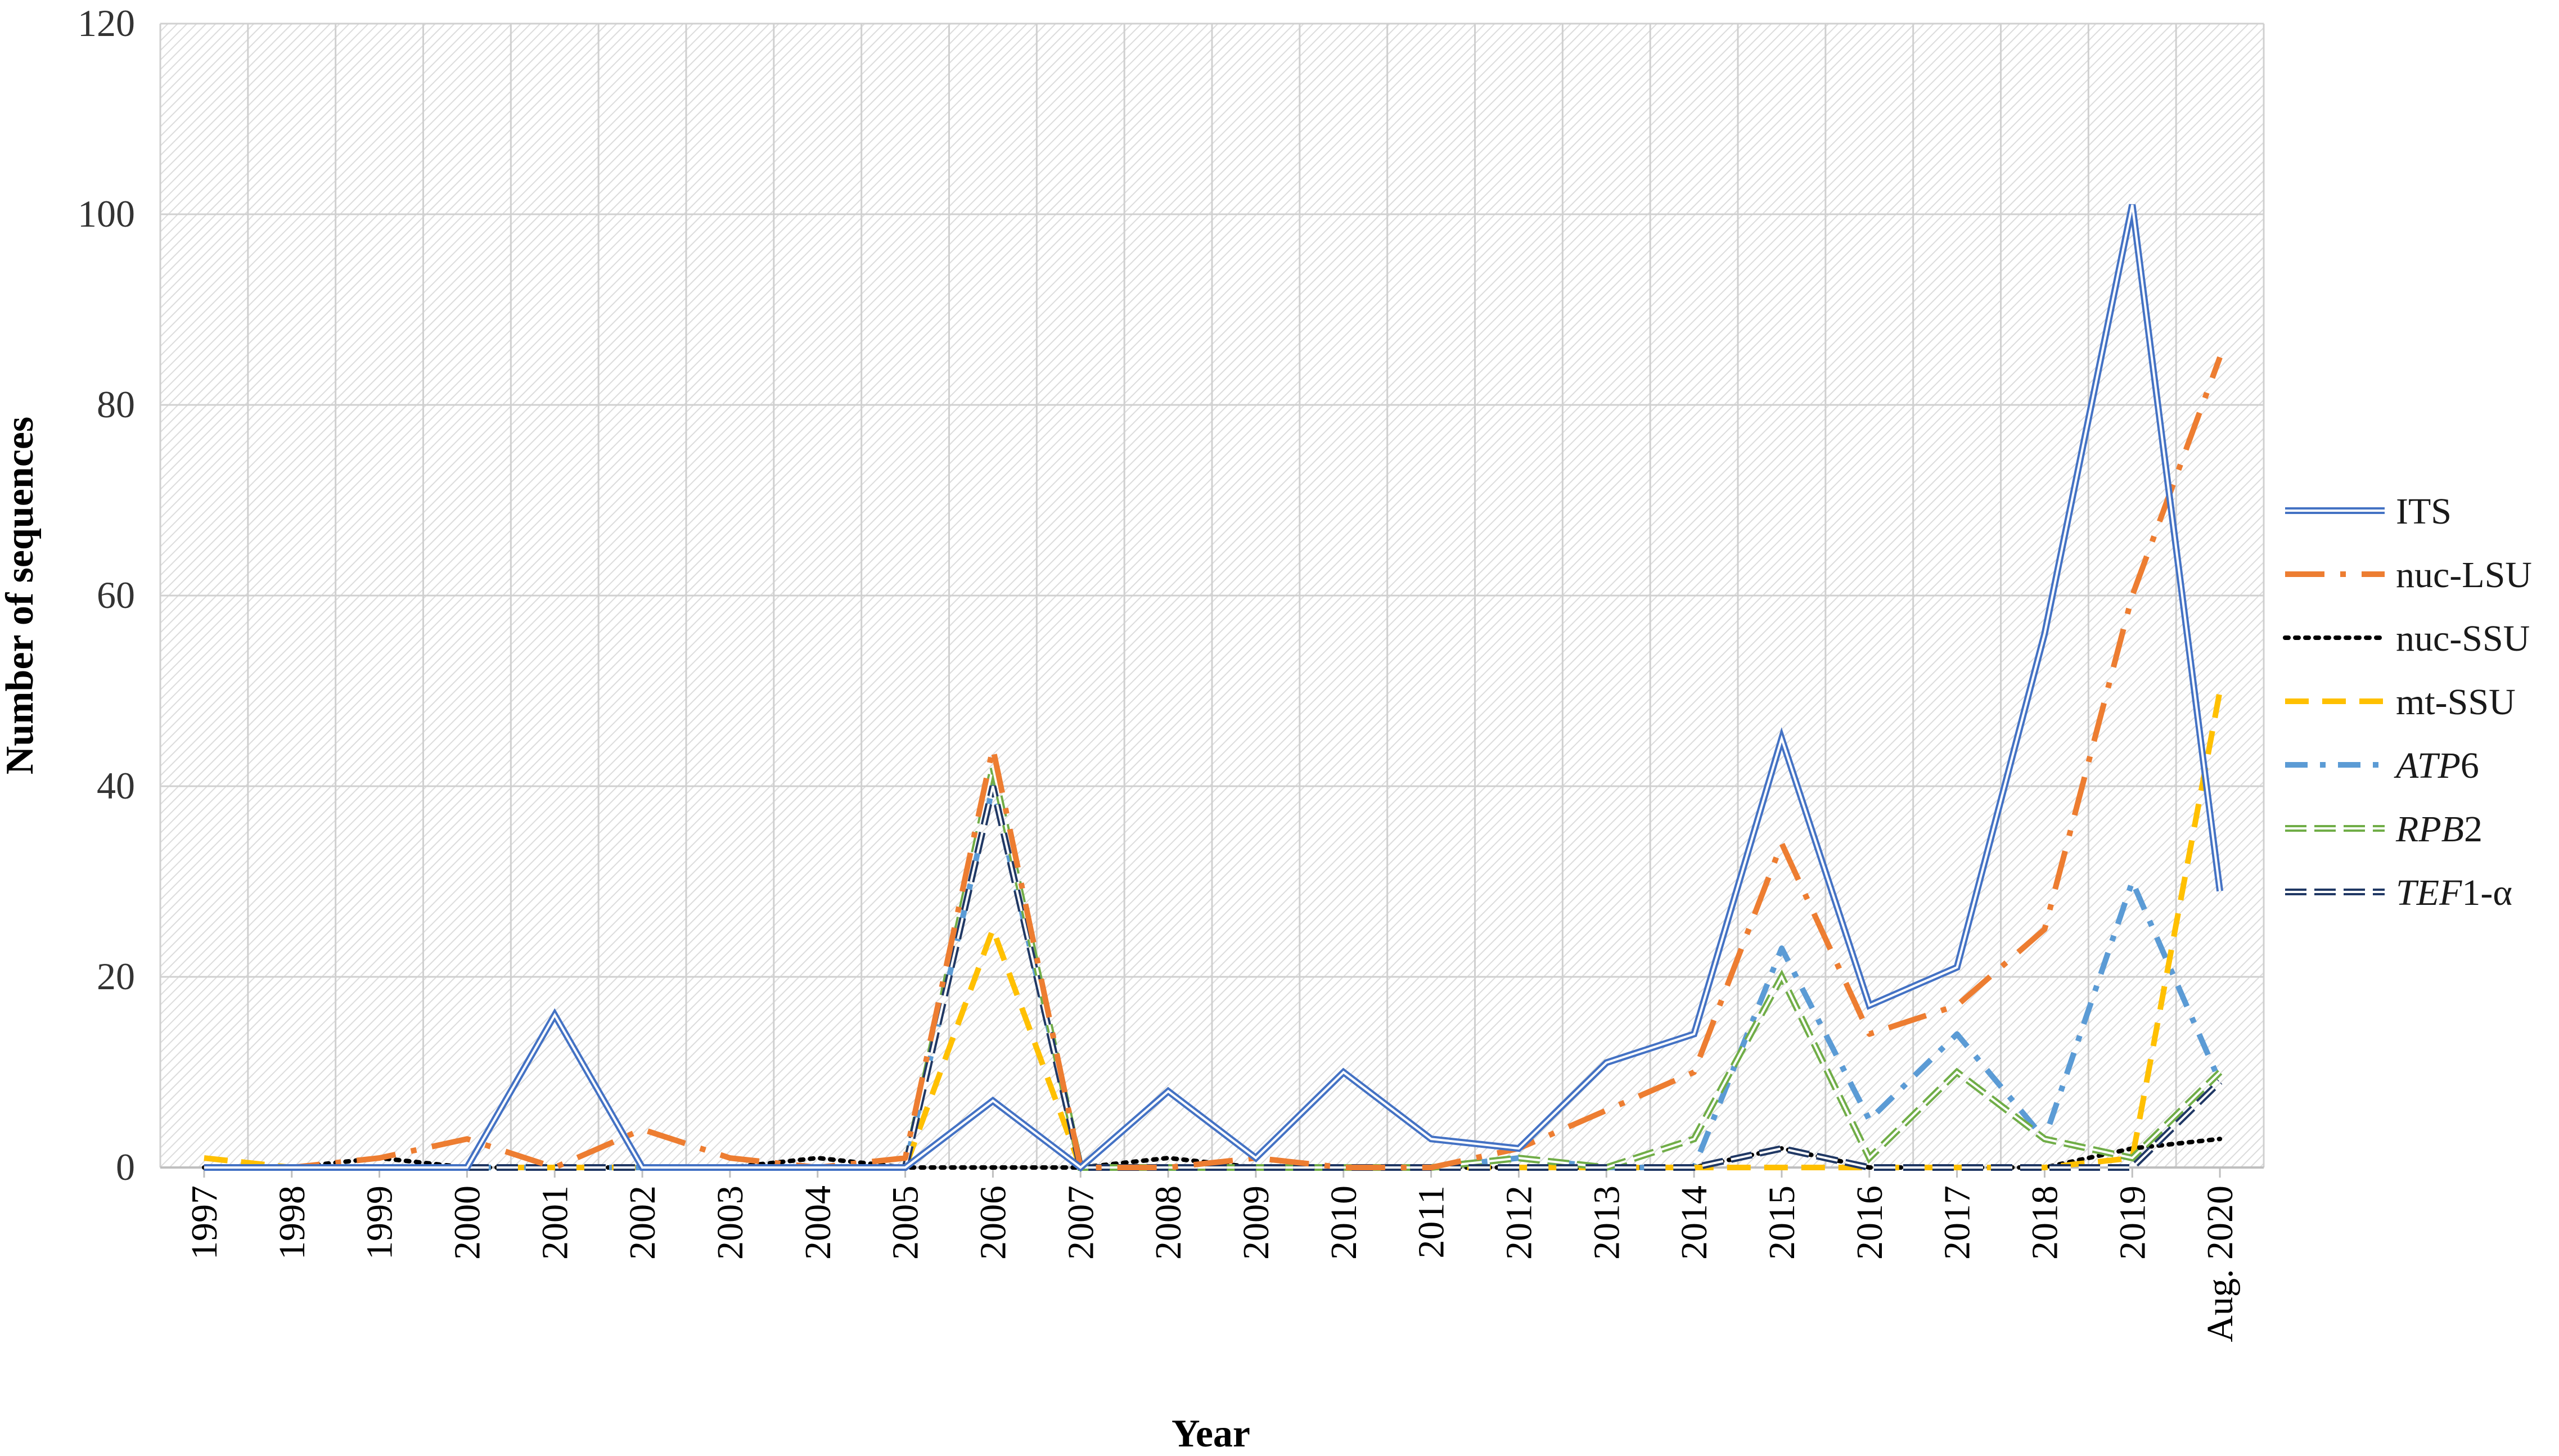 The image size is (2559, 1456). I want to click on legend-item-tef1-: TEF1-α, so click(2398, 892).